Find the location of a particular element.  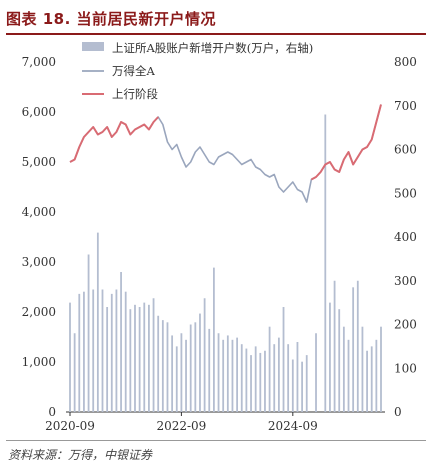

figure-title-row: 图表 18. 当前居民新开户情况 is located at coordinates (216, 20).